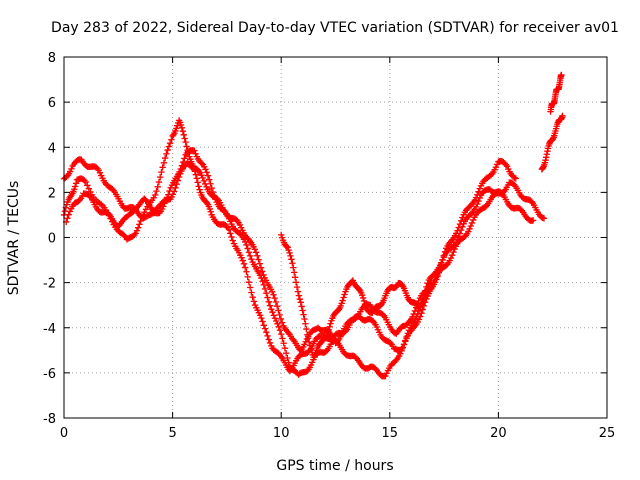 The image size is (640, 480). Describe the element at coordinates (498, 433) in the screenshot. I see `x-tick-label: 20` at that location.